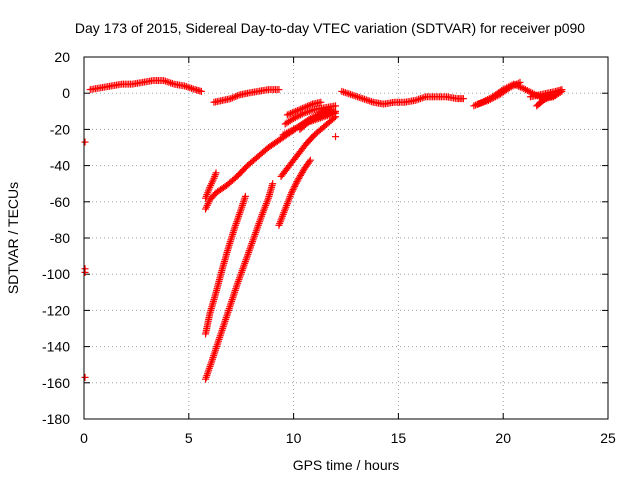 Image resolution: width=640 pixels, height=480 pixels. Describe the element at coordinates (56, 347) in the screenshot. I see `y-tick-label: -140` at that location.